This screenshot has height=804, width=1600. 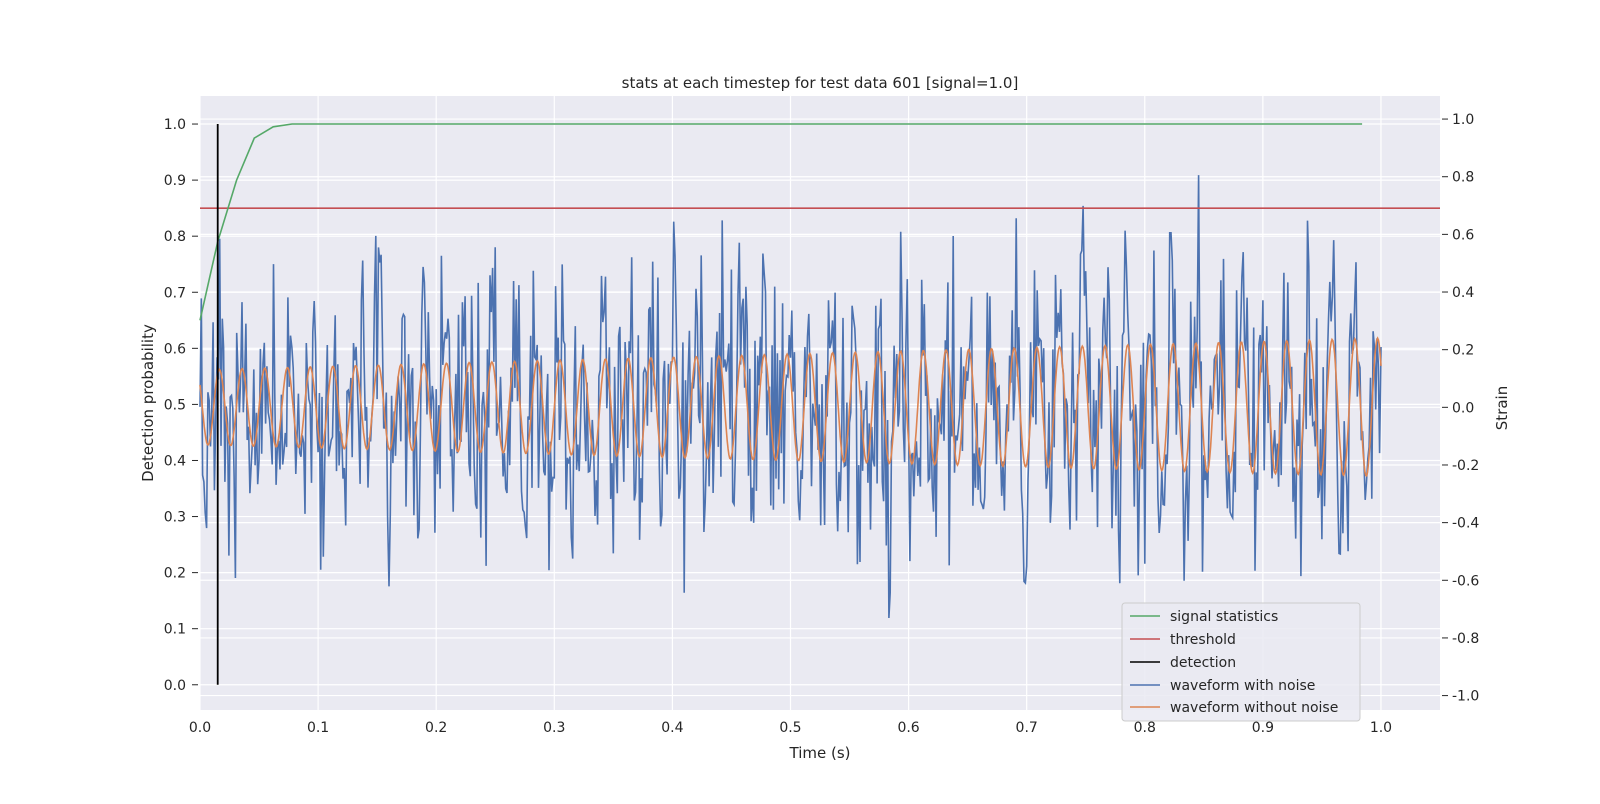 What do you see at coordinates (1465, 697) in the screenshot?
I see `y-right-tick-label: -1.0` at bounding box center [1465, 697].